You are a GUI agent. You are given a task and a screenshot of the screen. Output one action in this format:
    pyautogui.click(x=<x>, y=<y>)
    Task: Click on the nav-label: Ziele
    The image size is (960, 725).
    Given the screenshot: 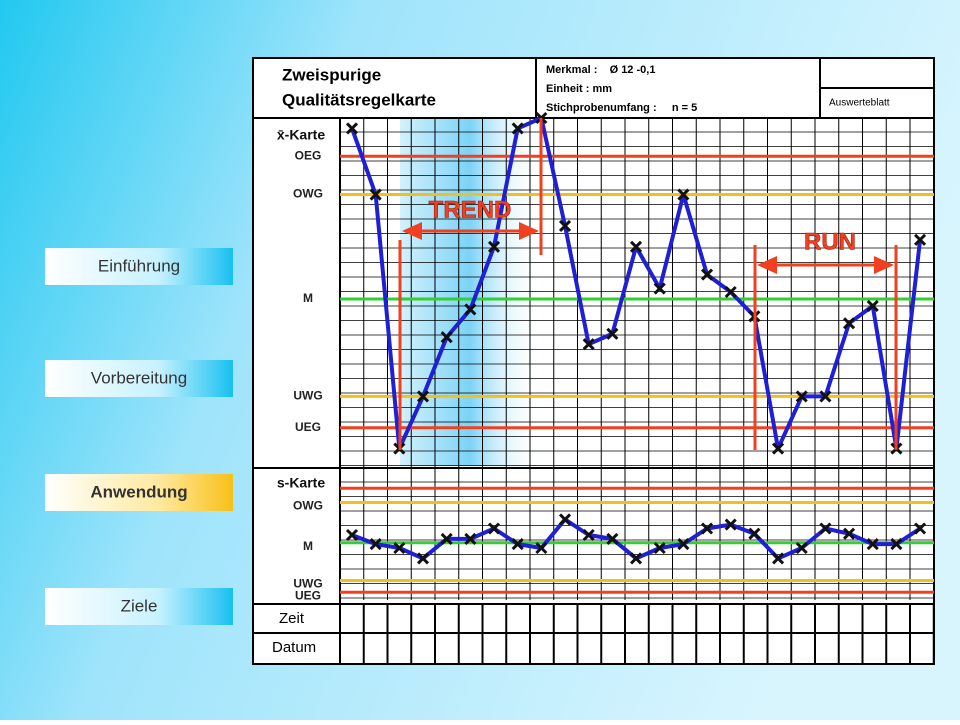 What is the action you would take?
    pyautogui.click(x=139, y=605)
    